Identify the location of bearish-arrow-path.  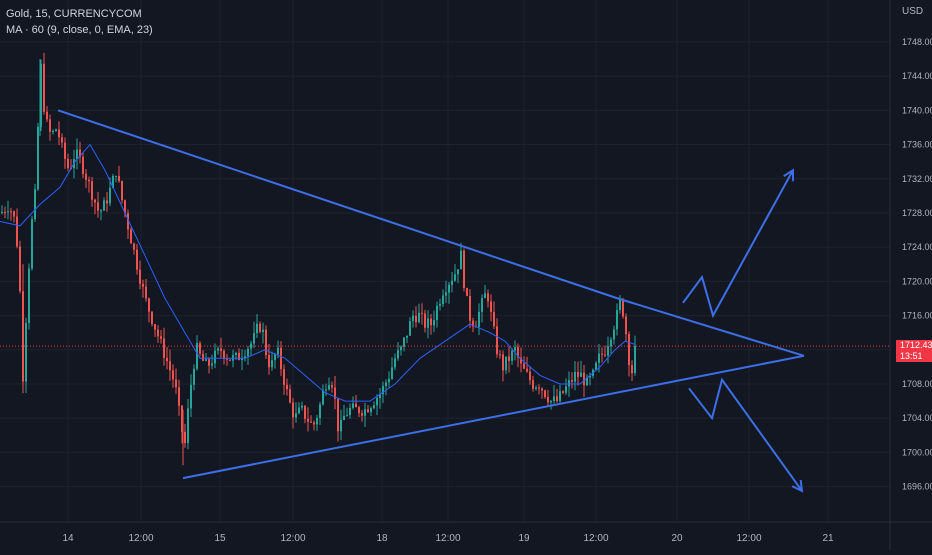
(745, 434).